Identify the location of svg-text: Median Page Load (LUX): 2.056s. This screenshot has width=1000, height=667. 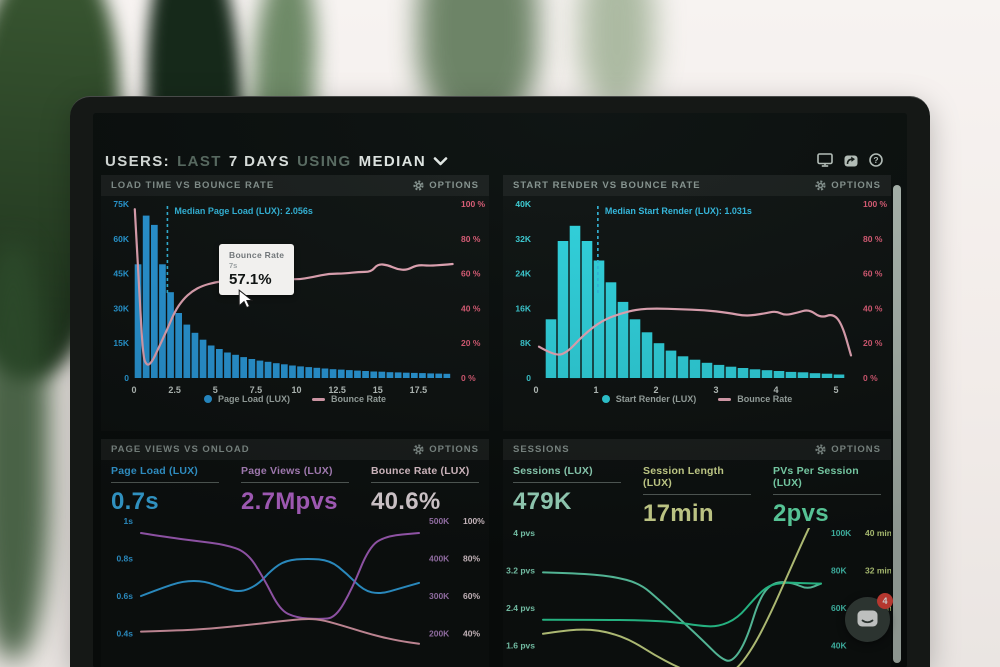
(243, 211).